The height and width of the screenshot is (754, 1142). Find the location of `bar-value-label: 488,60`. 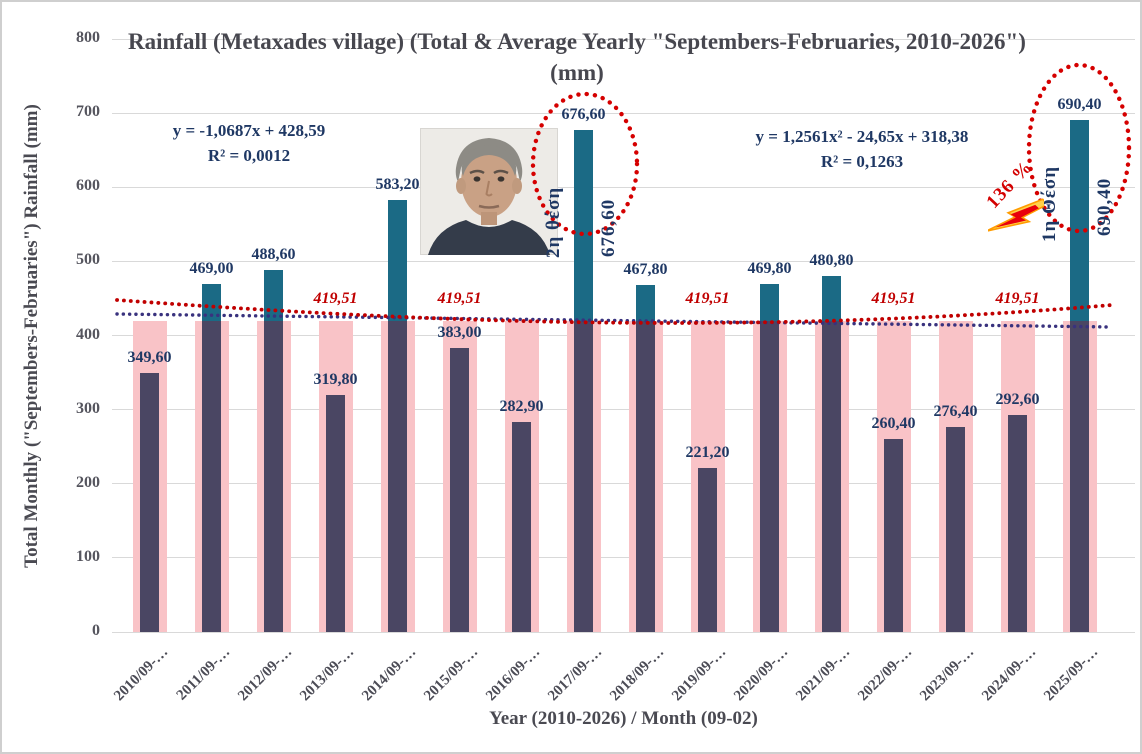

bar-value-label: 488,60 is located at coordinates (273, 254).